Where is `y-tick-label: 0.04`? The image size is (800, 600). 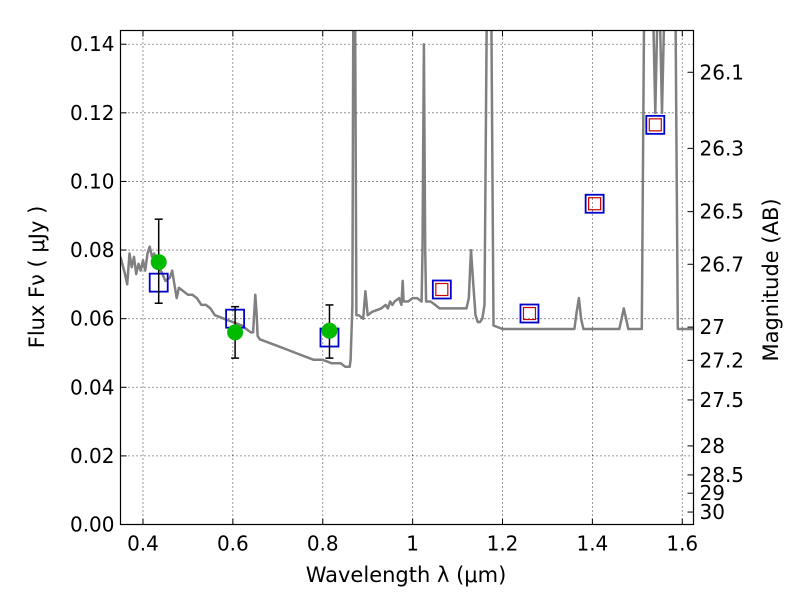
y-tick-label: 0.04 is located at coordinates (92, 387).